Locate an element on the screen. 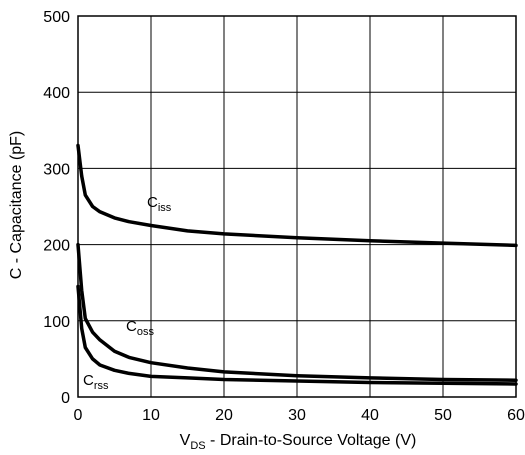 This screenshot has width=525, height=455. y-tick-100: 100 is located at coordinates (56, 322).